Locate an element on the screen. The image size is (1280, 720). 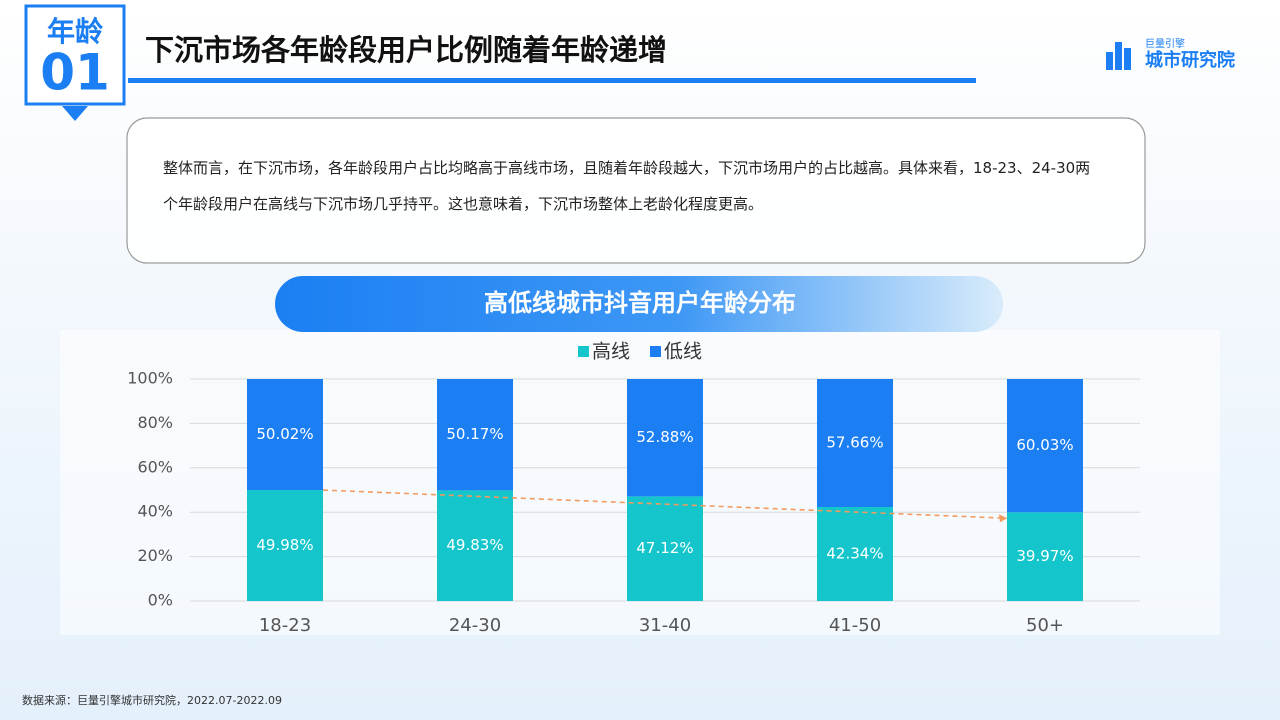
y-tick-label: 0% is located at coordinates (160, 600).